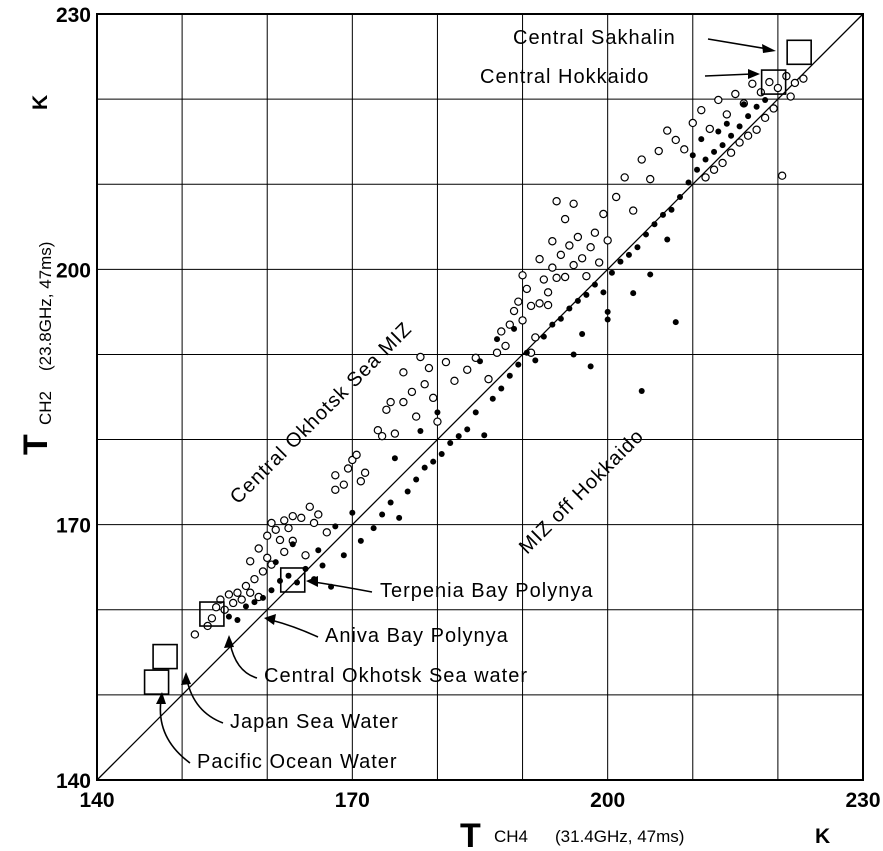  What do you see at coordinates (511, 836) in the screenshot?
I see `x-axis-subscript: CH4` at bounding box center [511, 836].